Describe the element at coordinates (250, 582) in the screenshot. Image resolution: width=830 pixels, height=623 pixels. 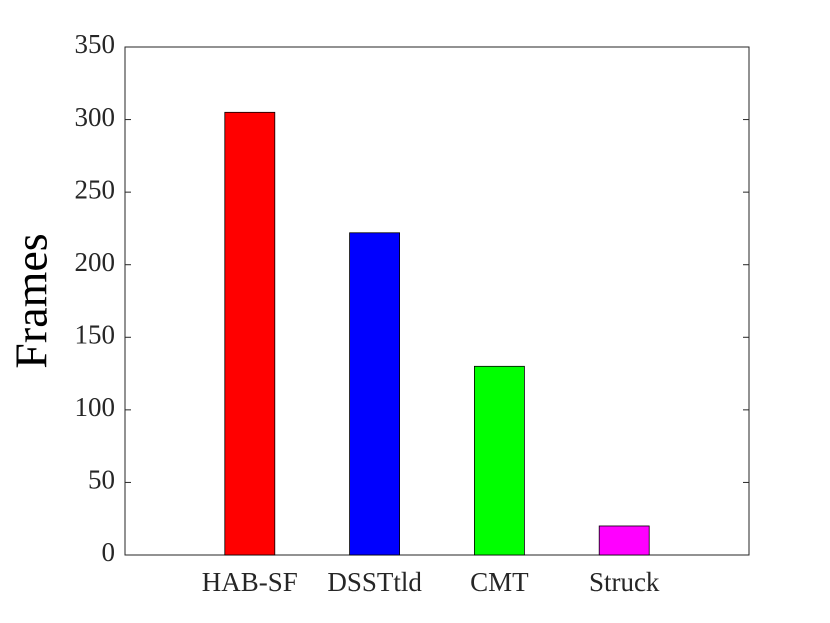
I see `x-tick-label: HAB-SF` at that location.